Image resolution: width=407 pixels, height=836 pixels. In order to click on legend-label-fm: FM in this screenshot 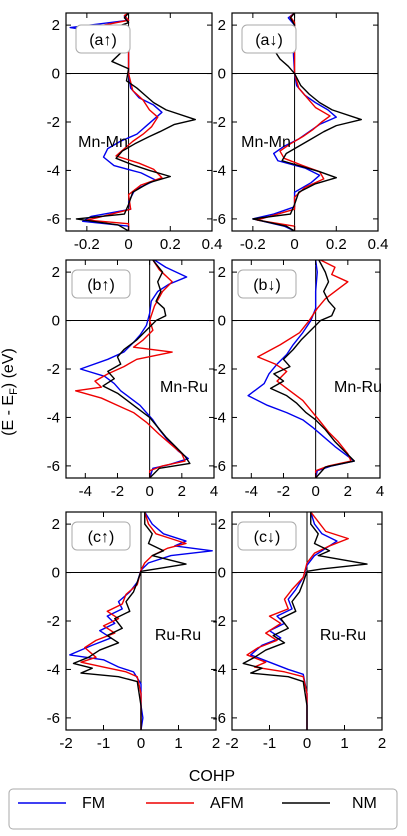, I will do `click(93, 803)`.